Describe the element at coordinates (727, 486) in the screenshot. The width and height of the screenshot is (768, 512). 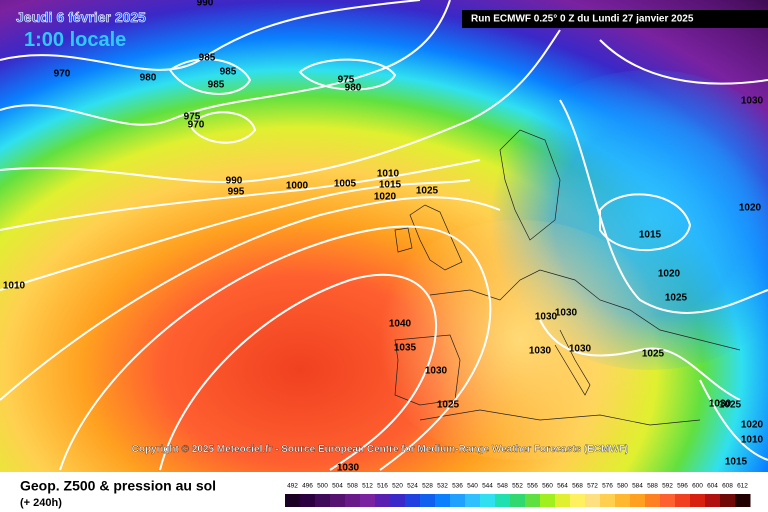
I see `colorbar-label: 608` at that location.